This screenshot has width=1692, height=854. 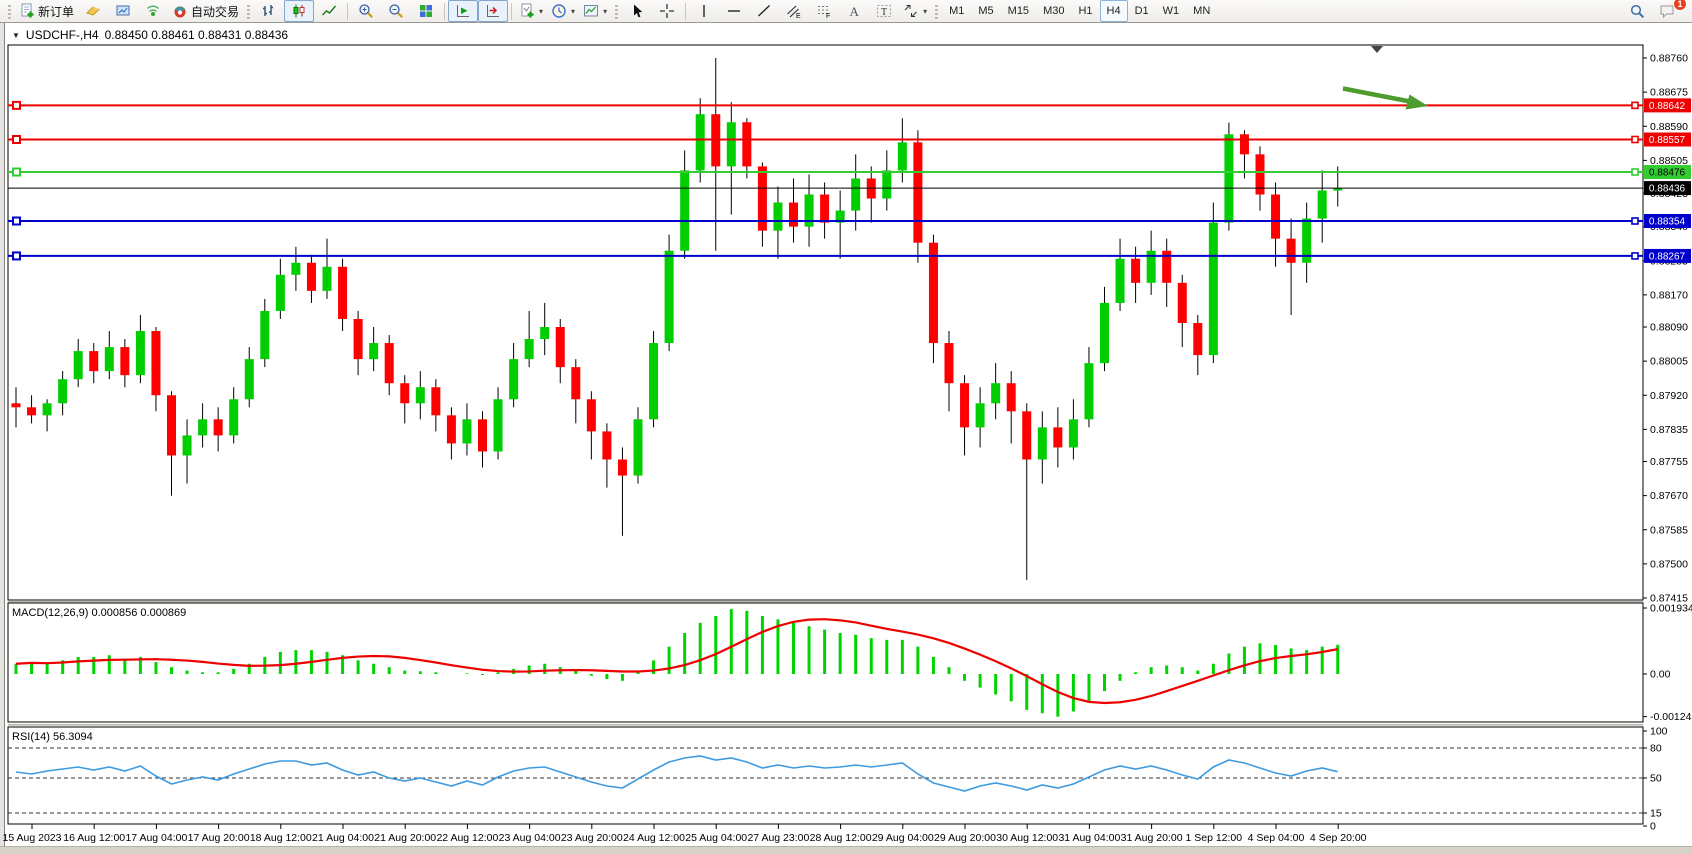 What do you see at coordinates (798, 16) in the screenshot?
I see `svg-text: E` at bounding box center [798, 16].